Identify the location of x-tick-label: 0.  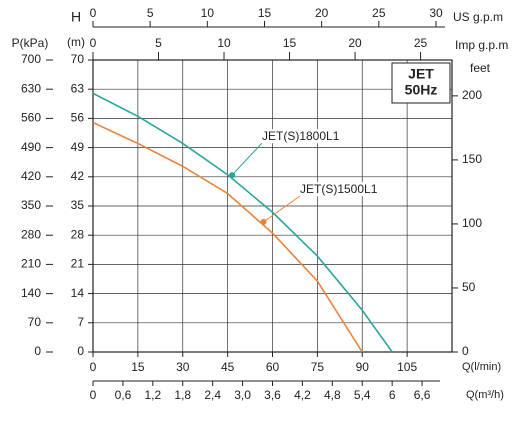
(93, 367).